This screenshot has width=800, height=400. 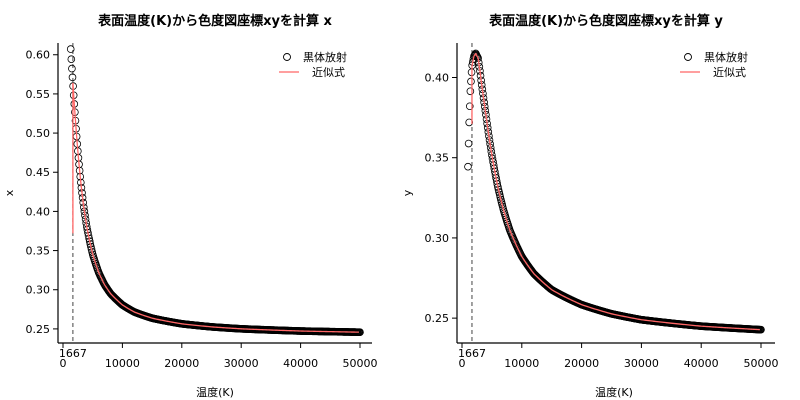 What do you see at coordinates (360, 363) in the screenshot?
I see `x-tick-label-x: 50000` at bounding box center [360, 363].